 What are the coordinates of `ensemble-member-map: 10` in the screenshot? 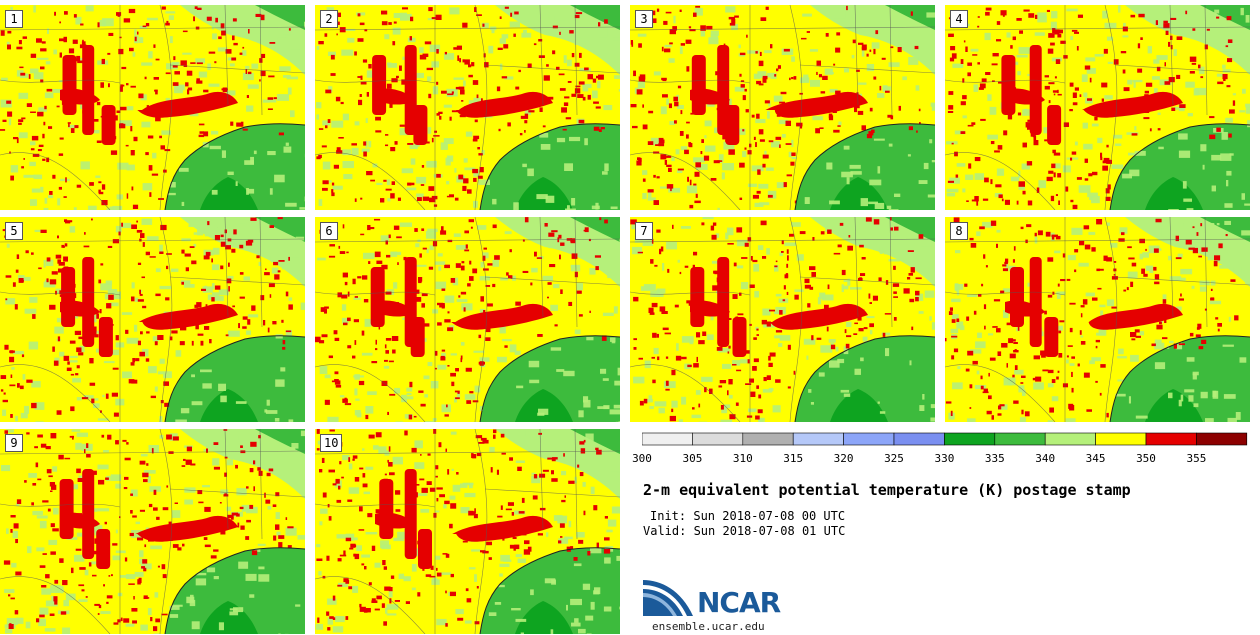 It's located at (467, 531).